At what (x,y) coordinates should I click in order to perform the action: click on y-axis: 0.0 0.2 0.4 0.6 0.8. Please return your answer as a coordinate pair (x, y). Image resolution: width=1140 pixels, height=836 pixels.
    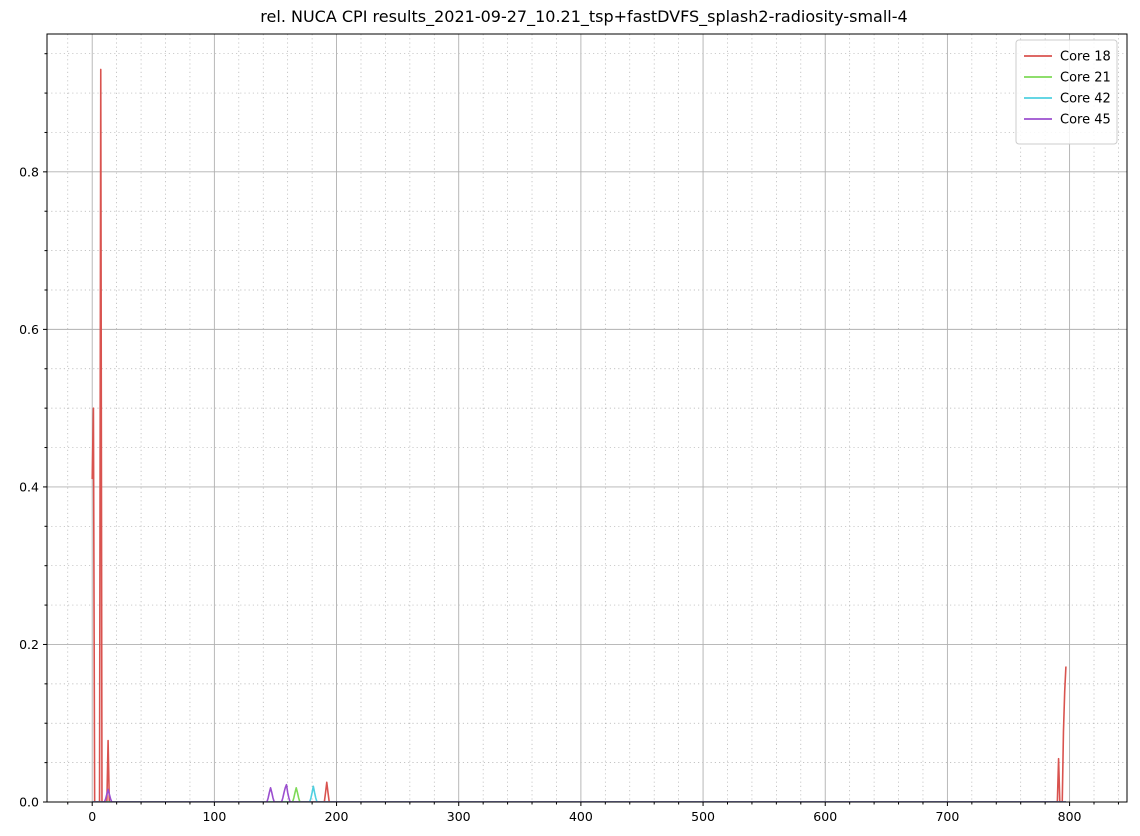
    Looking at the image, I should click on (33, 431).